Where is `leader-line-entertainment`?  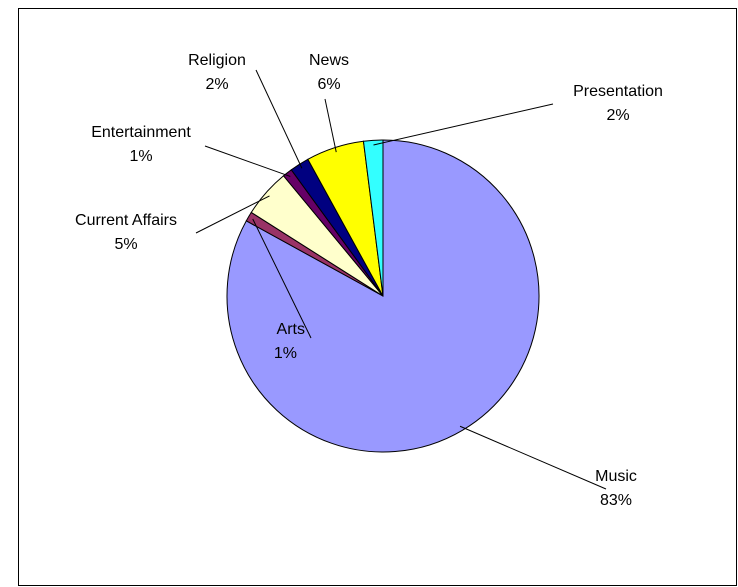 leader-line-entertainment is located at coordinates (247, 161).